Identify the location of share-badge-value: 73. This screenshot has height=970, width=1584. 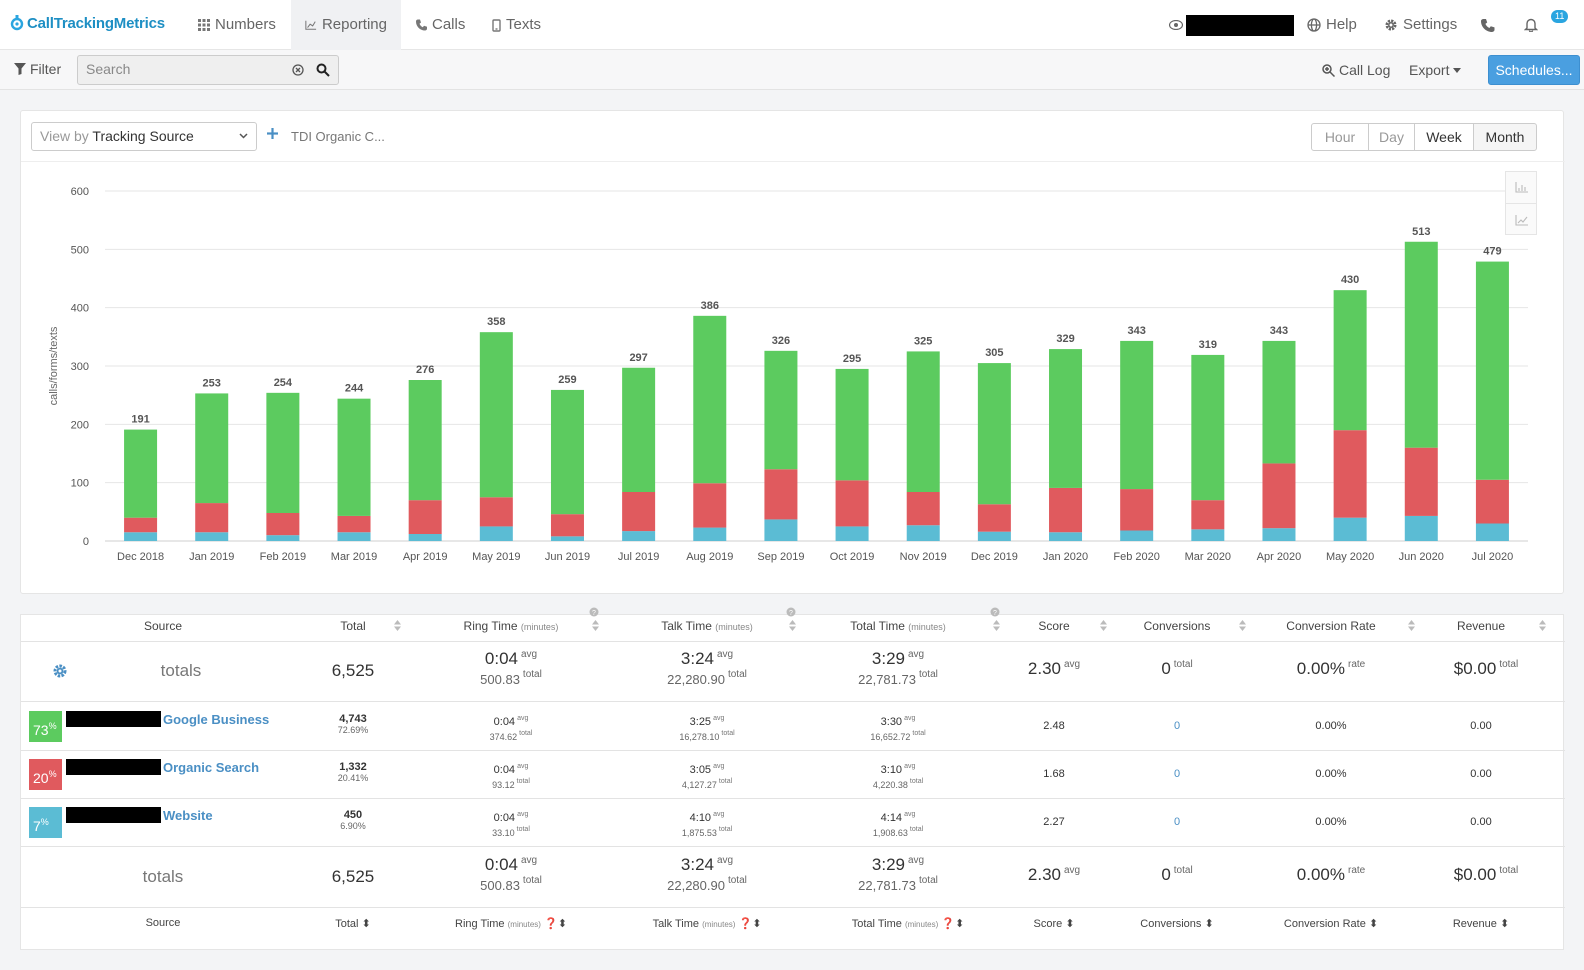
(41, 730).